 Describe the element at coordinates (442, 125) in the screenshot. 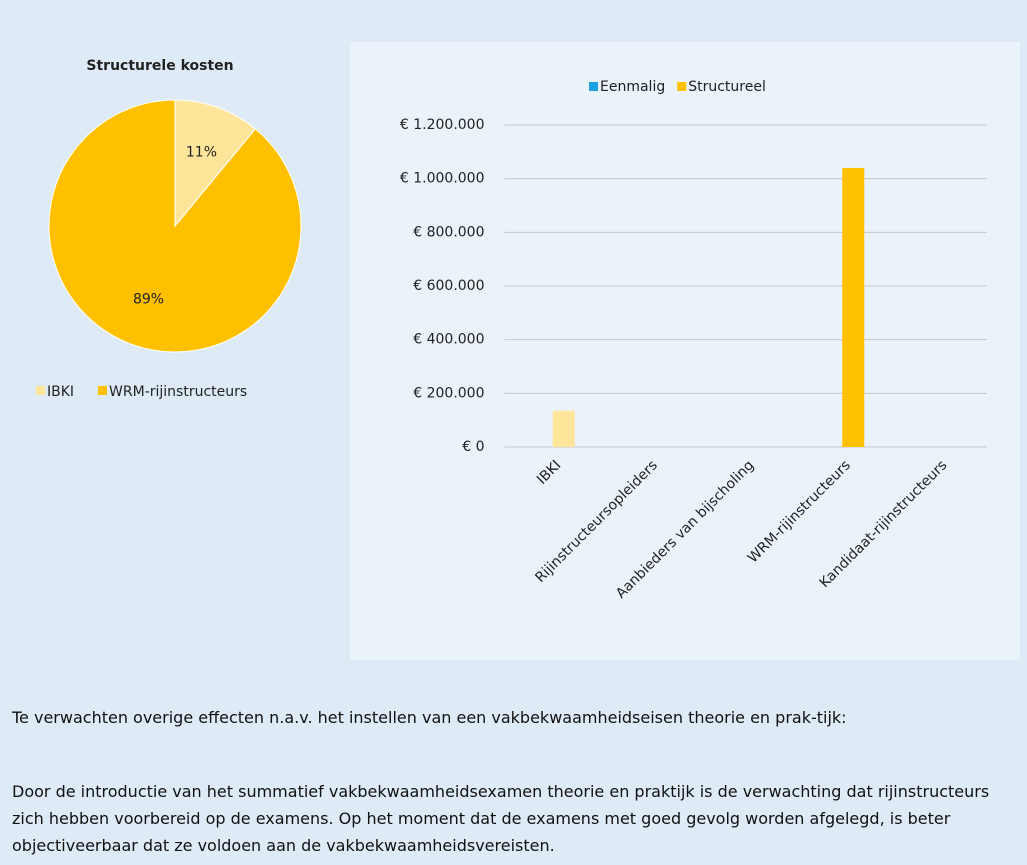

I see `y-tick-label: € 1.200.000` at that location.